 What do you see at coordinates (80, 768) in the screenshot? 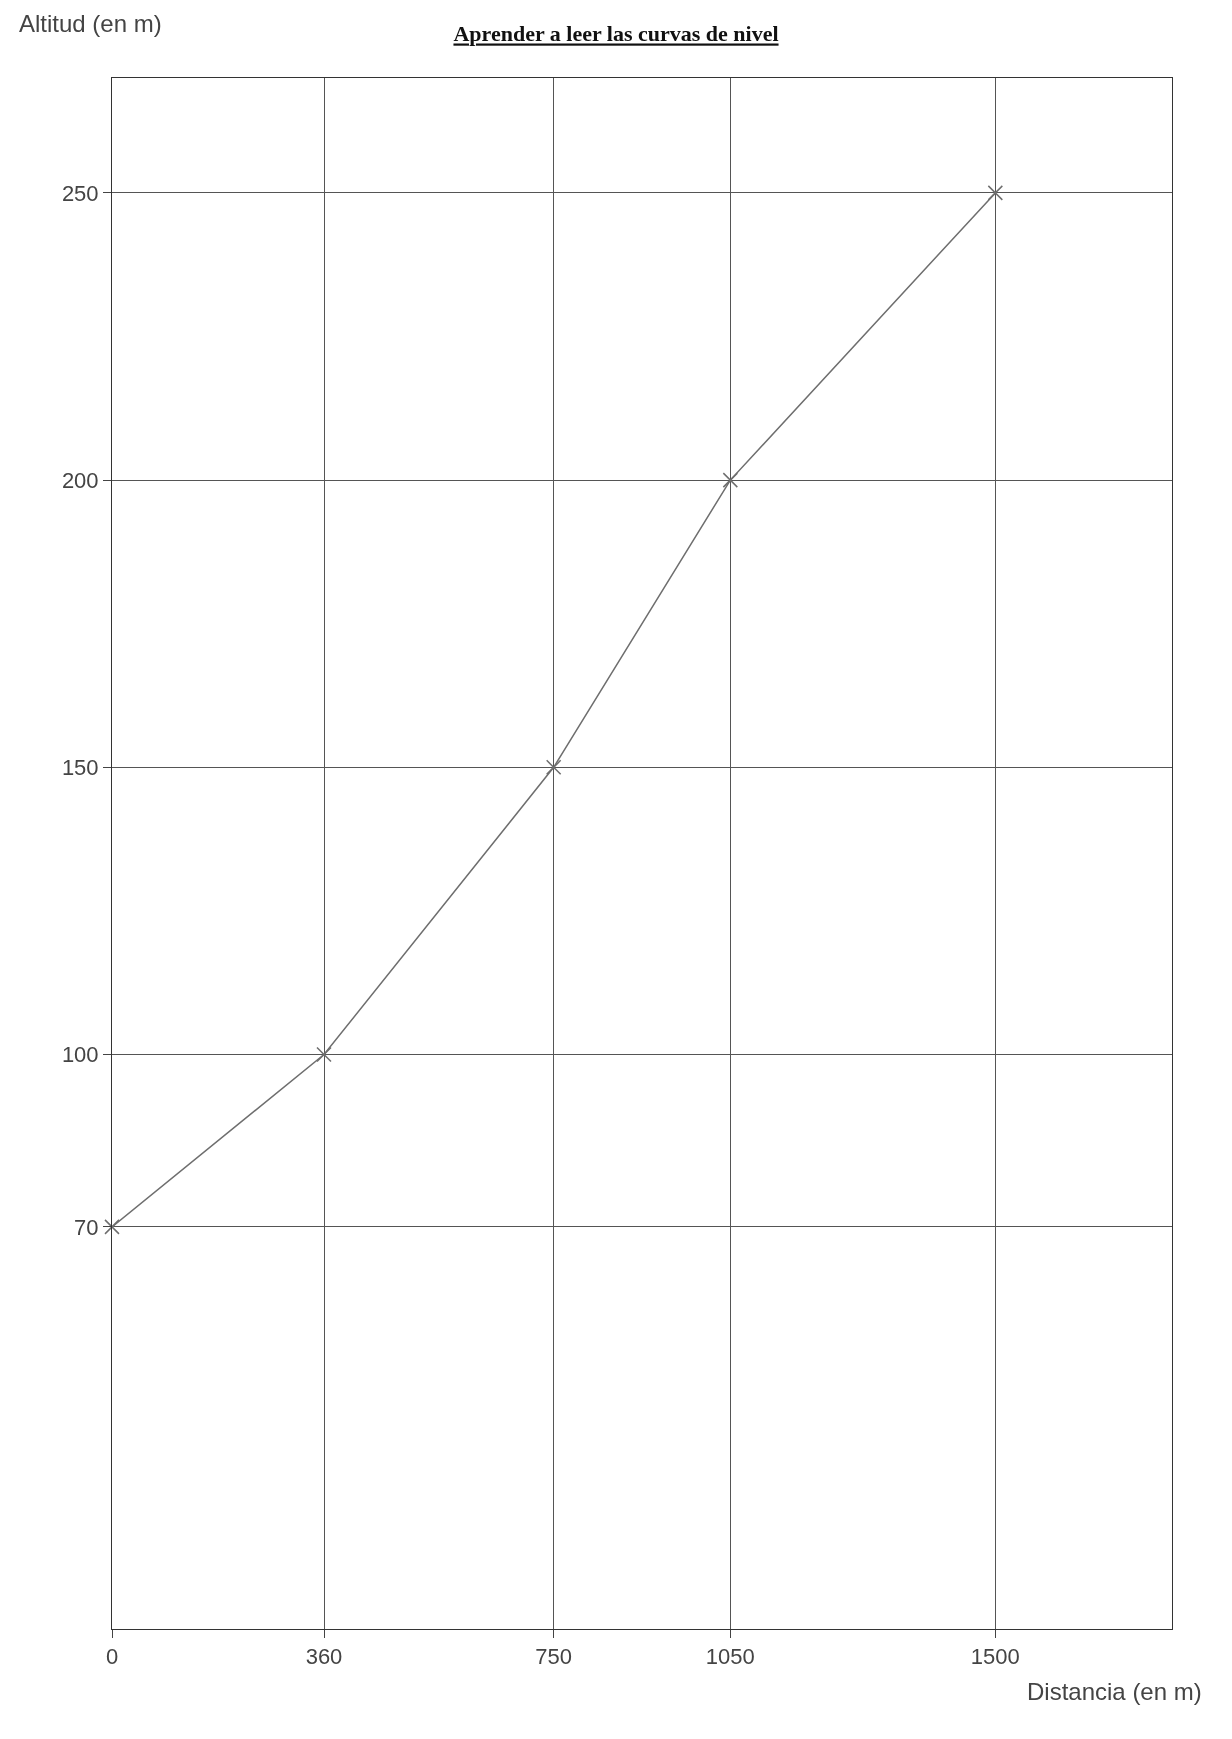
I see `y-tick-label: 150` at bounding box center [80, 768].